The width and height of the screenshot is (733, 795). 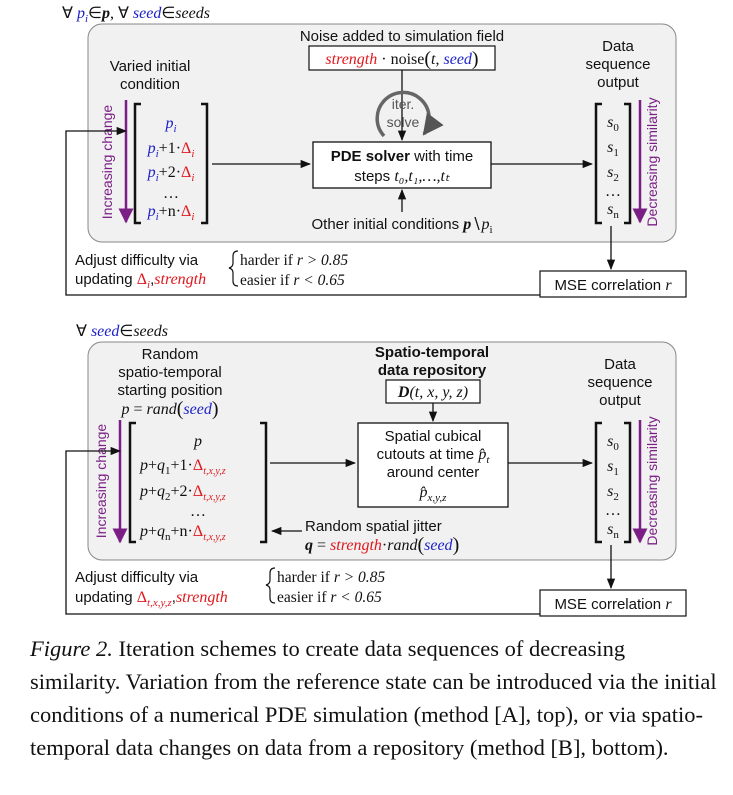 What do you see at coordinates (613, 174) in the screenshot?
I see `sequence-entry: s2` at bounding box center [613, 174].